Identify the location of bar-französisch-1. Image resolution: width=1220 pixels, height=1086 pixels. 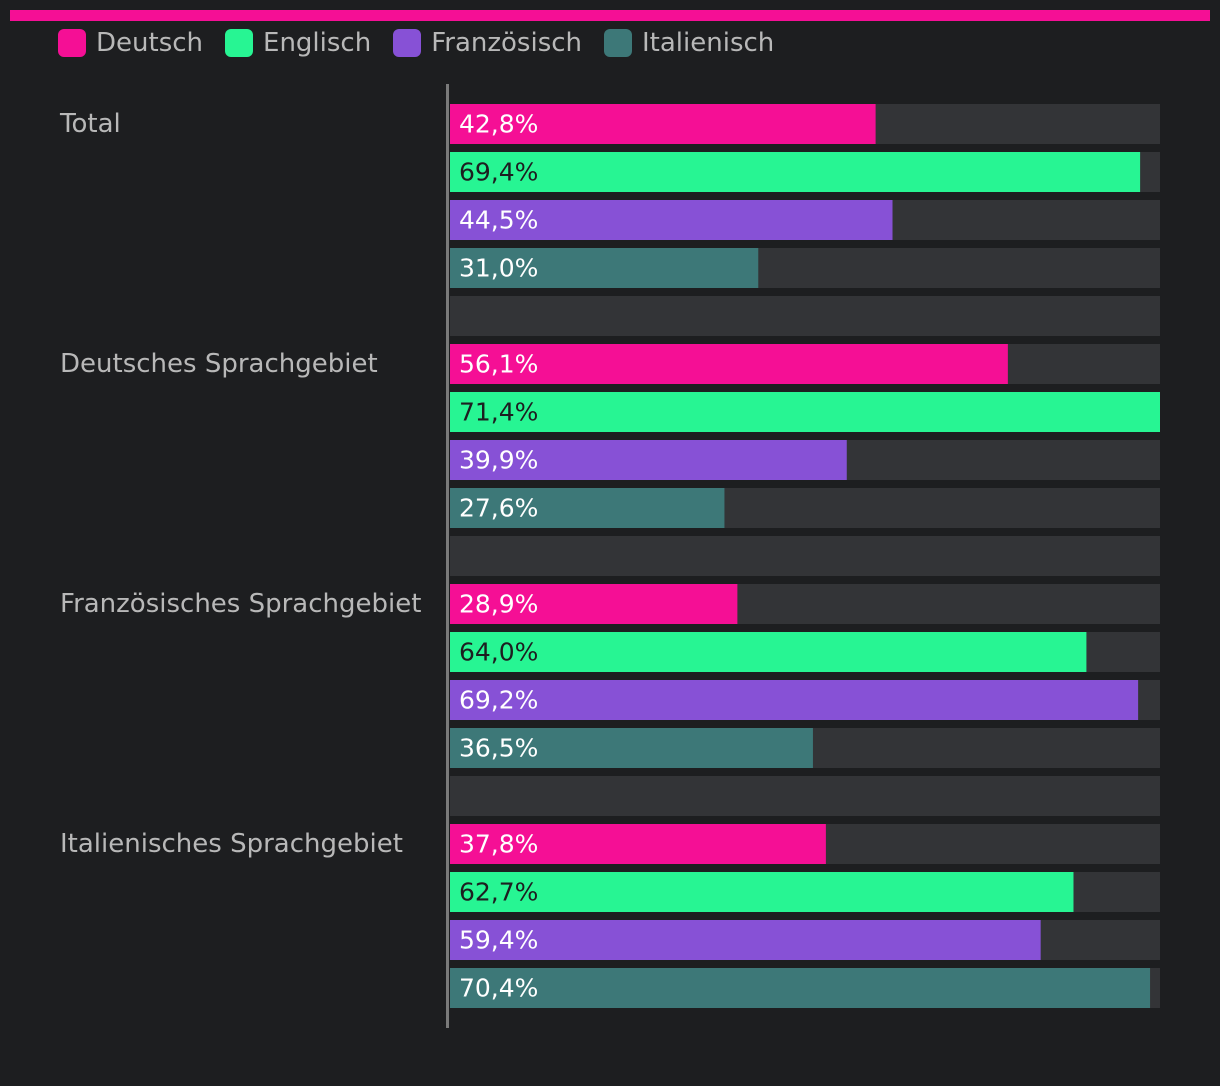
(648, 460).